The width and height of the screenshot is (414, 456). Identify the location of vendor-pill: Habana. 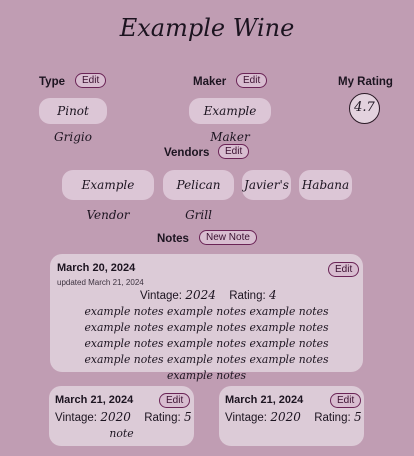
(325, 185).